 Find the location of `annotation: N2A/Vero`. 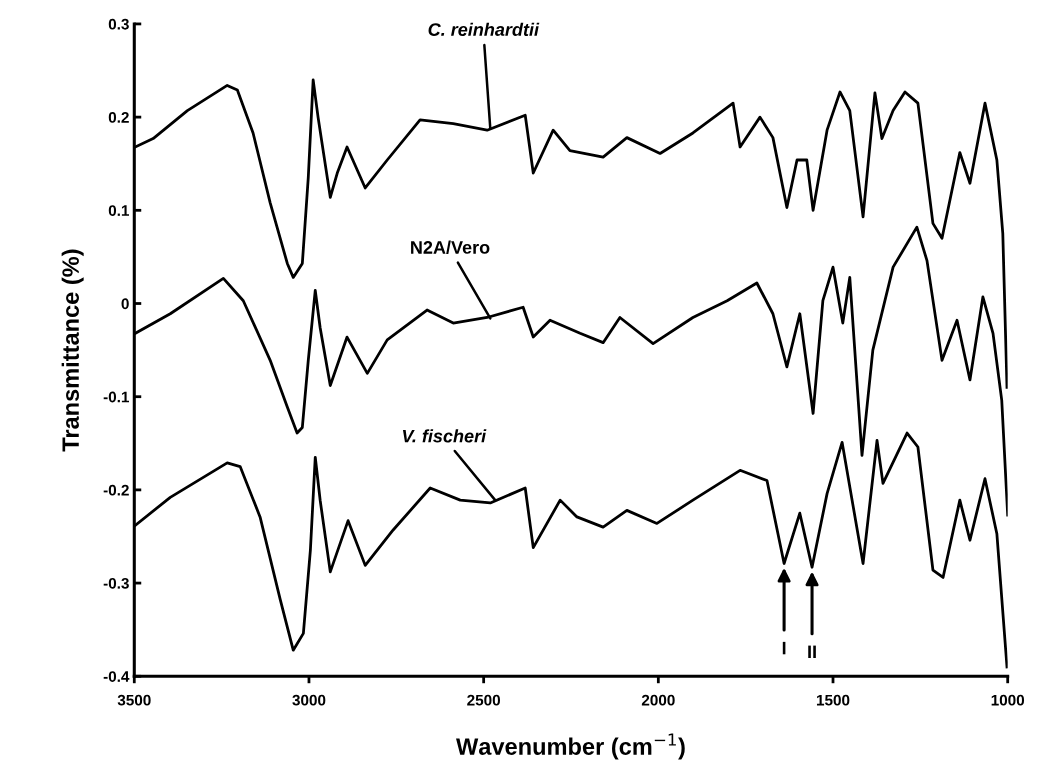

annotation: N2A/Vero is located at coordinates (450, 247).